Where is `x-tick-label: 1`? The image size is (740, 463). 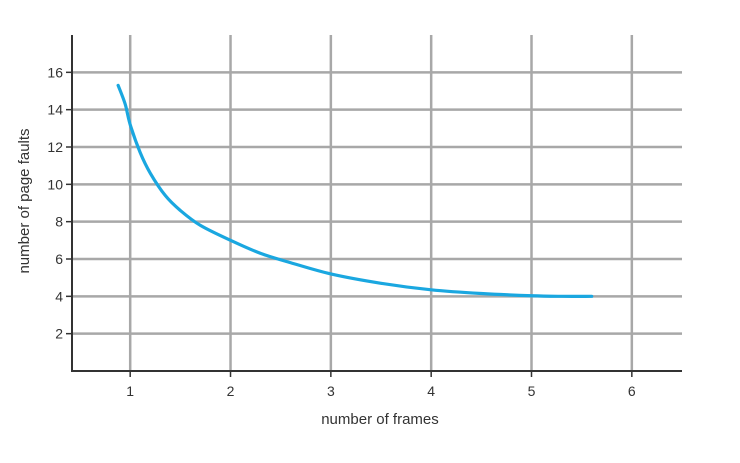
x-tick-label: 1 is located at coordinates (130, 391).